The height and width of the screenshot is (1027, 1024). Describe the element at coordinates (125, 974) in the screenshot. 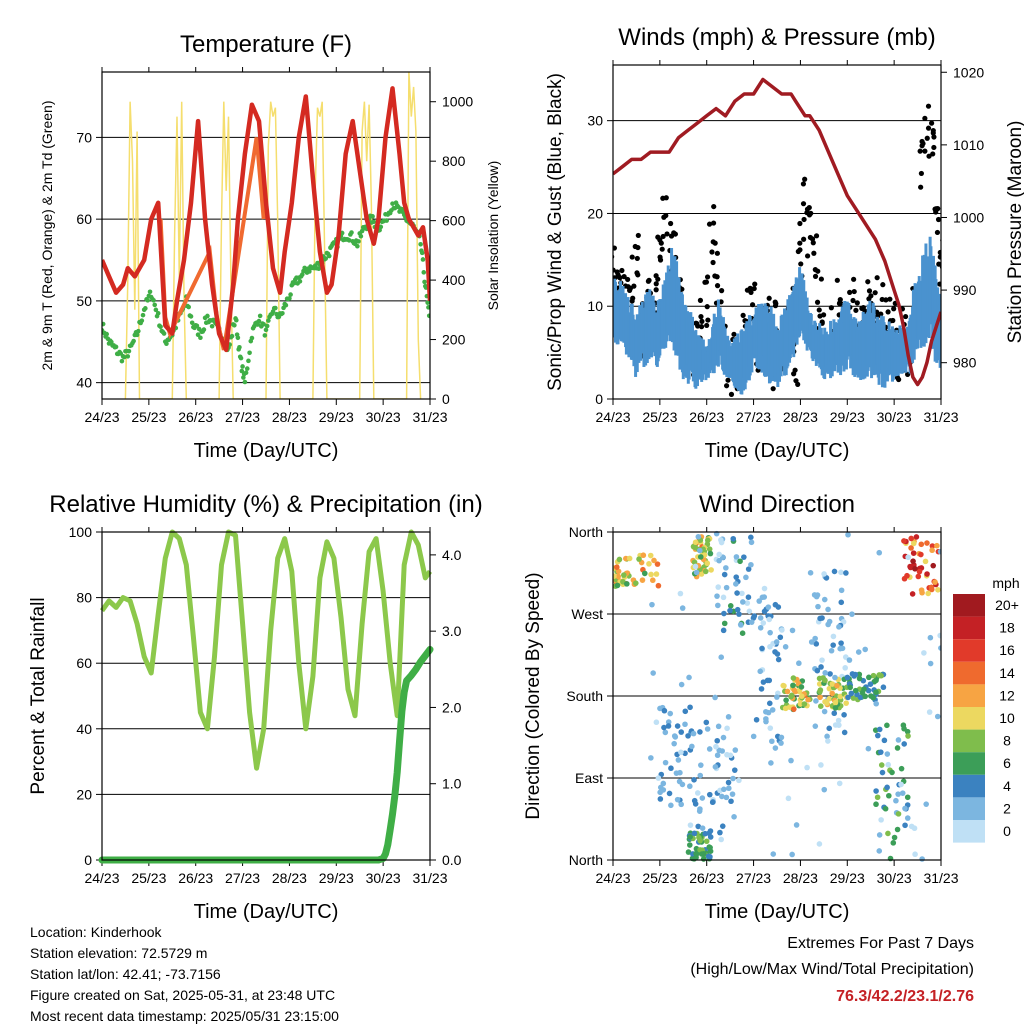

I see `latlon-text: Station lat/lon: 42.41; -73.7156` at that location.